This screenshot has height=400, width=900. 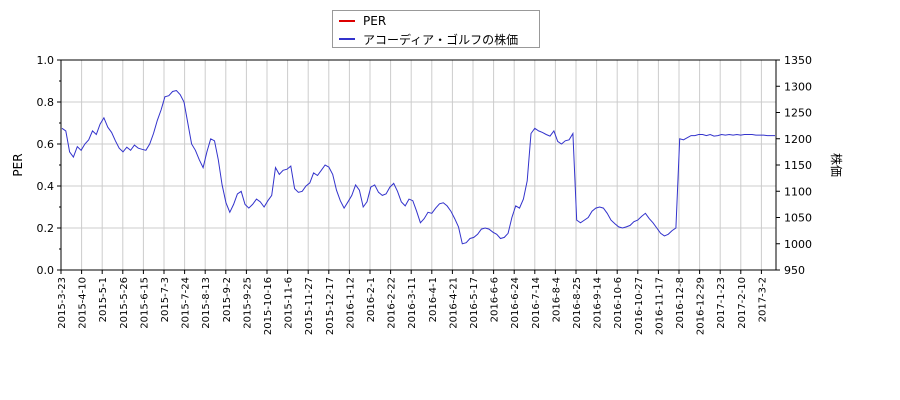 What do you see at coordinates (433, 299) in the screenshot?
I see `x-tick-label: 2016-4-1` at bounding box center [433, 299].